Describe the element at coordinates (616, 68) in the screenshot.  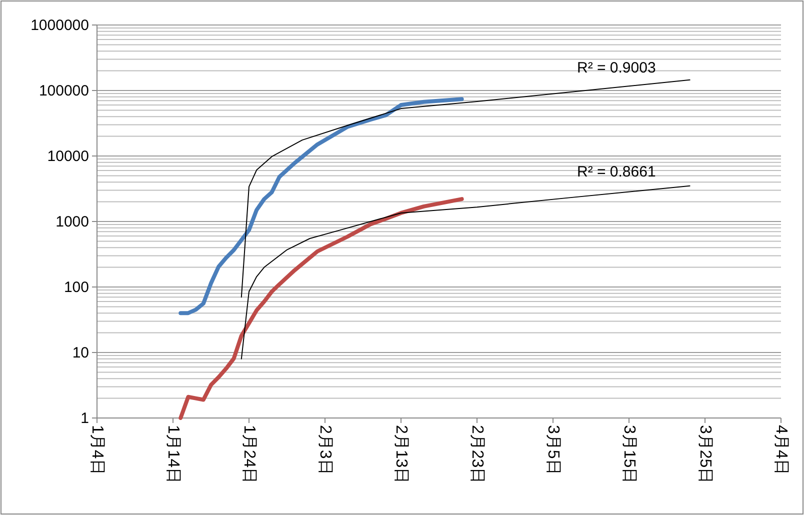
I see `annotation: R² = 0.9003` at that location.